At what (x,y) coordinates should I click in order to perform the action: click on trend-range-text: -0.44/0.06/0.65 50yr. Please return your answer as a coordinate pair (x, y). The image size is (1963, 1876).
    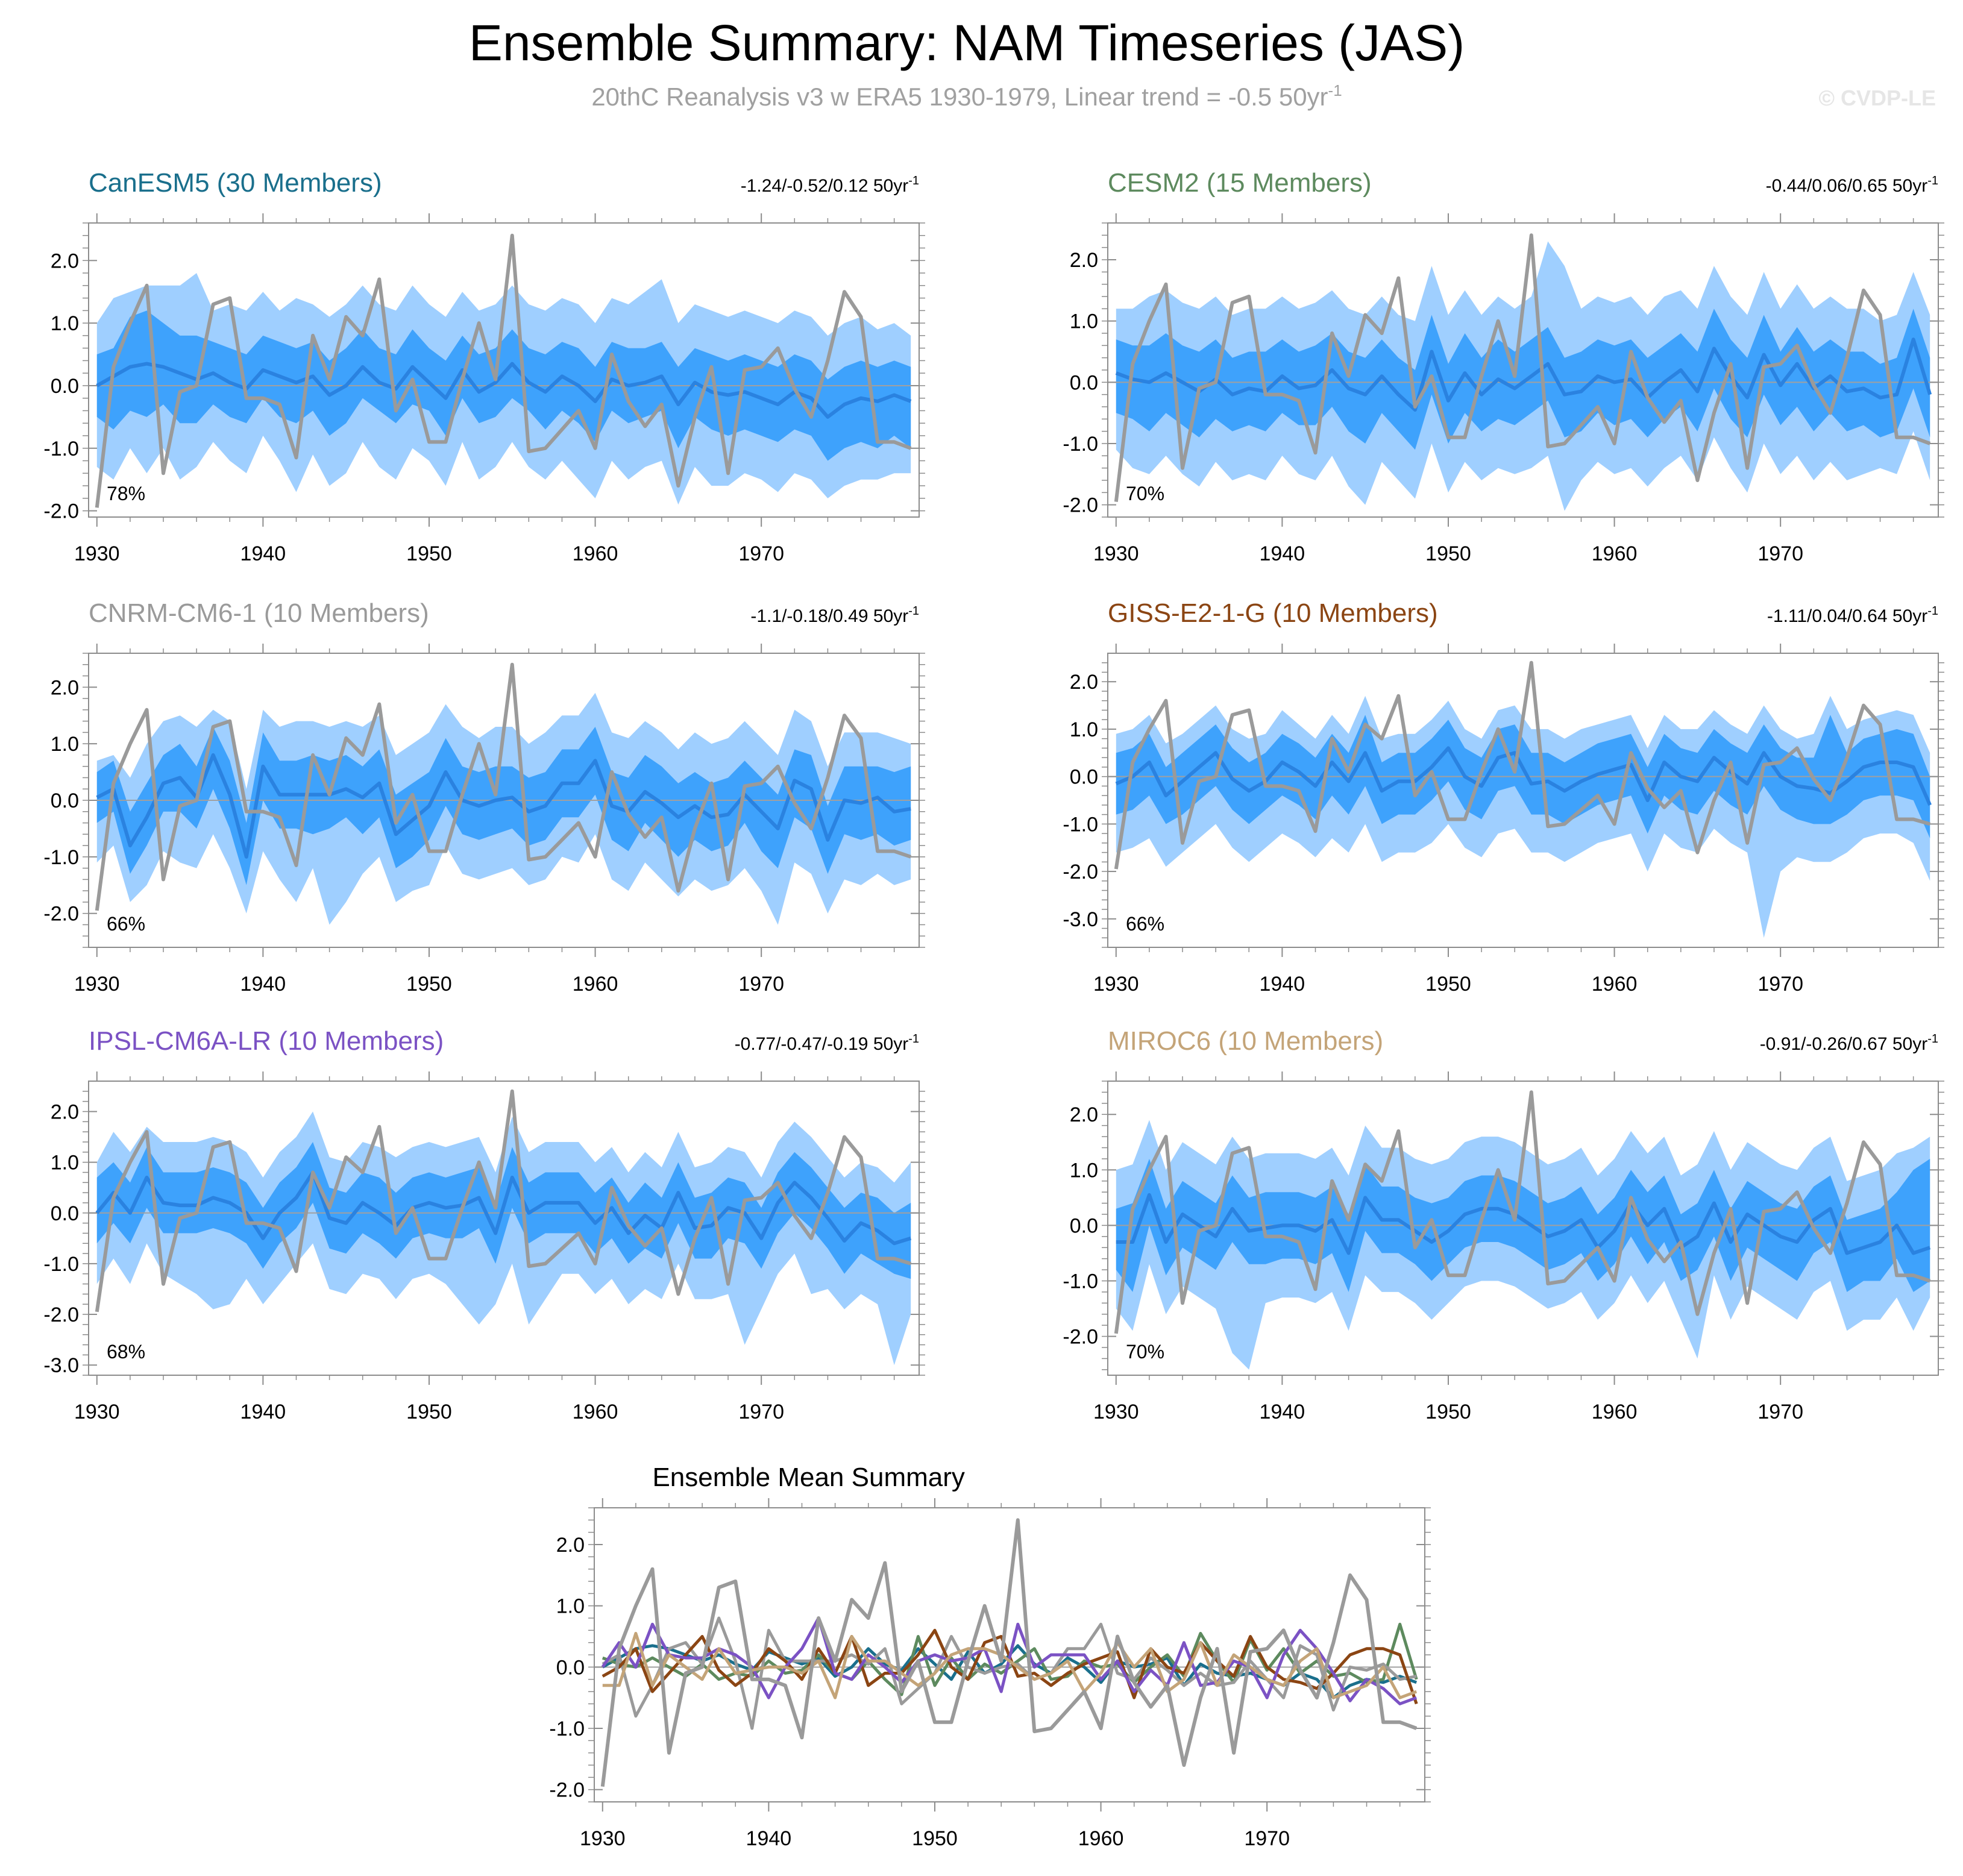
    Looking at the image, I should click on (1847, 186).